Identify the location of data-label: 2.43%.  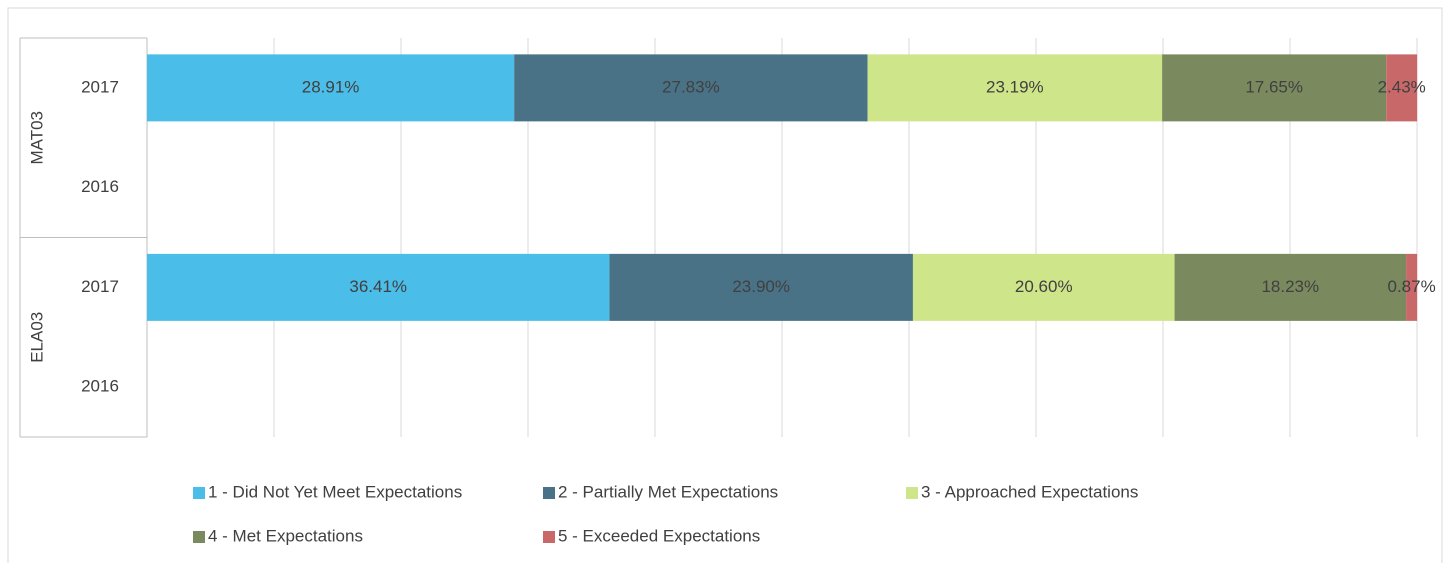
(1402, 86).